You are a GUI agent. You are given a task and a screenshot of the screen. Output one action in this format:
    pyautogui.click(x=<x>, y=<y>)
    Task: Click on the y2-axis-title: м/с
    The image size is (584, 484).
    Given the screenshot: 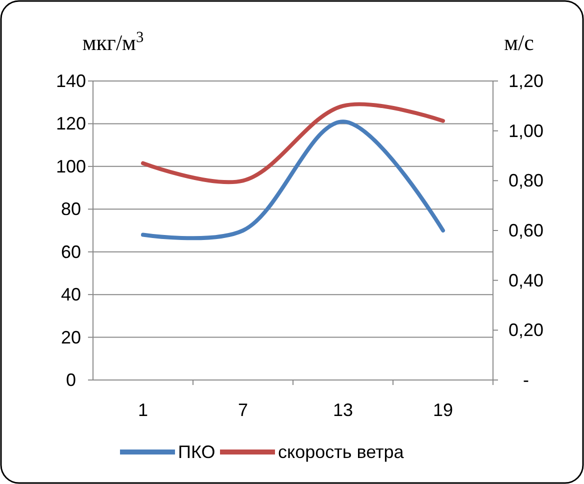 What is the action you would take?
    pyautogui.click(x=519, y=42)
    